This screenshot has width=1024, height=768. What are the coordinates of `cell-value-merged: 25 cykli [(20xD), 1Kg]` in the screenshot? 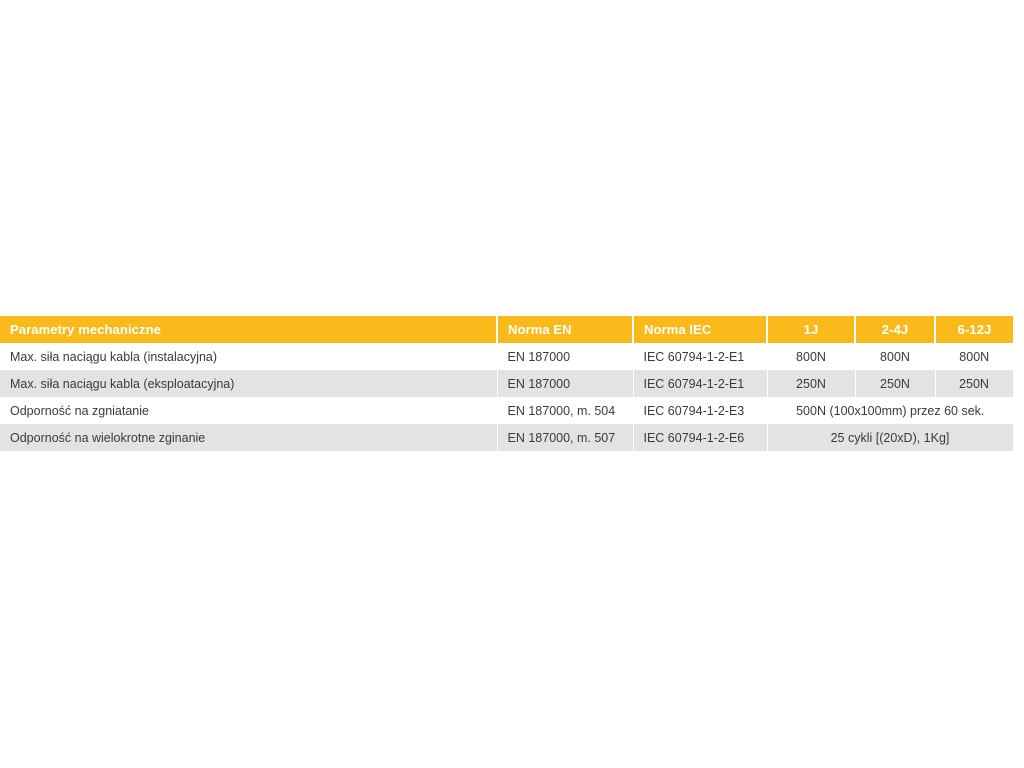 It's located at (890, 437).